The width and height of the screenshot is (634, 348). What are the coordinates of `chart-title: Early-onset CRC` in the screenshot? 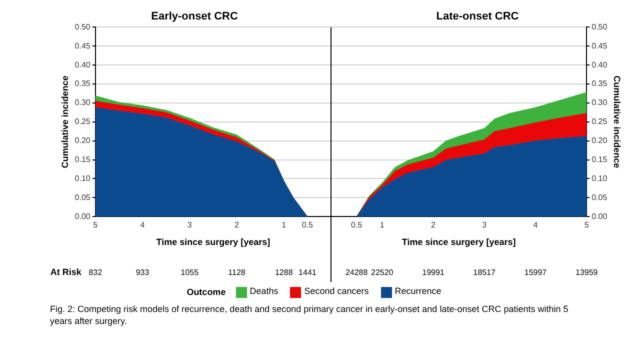 It's located at (194, 16).